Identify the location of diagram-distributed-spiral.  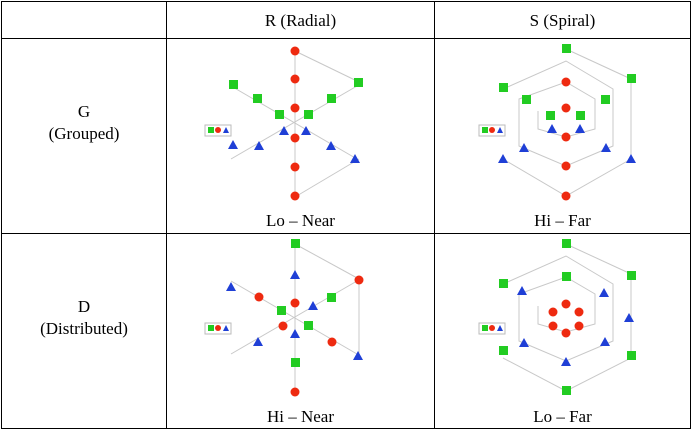
(557, 317).